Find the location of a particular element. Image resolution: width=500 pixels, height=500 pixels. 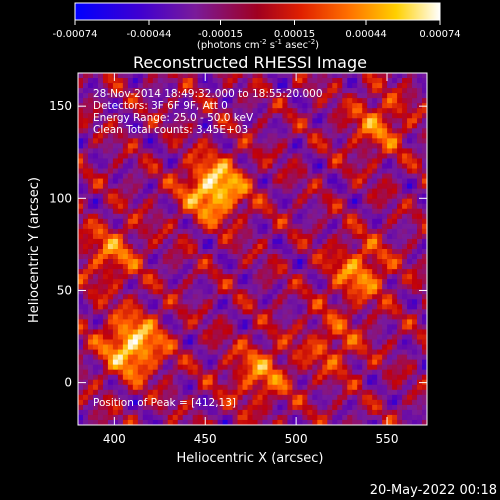

timestamp: 20-May-2022 00:18 is located at coordinates (433, 490).